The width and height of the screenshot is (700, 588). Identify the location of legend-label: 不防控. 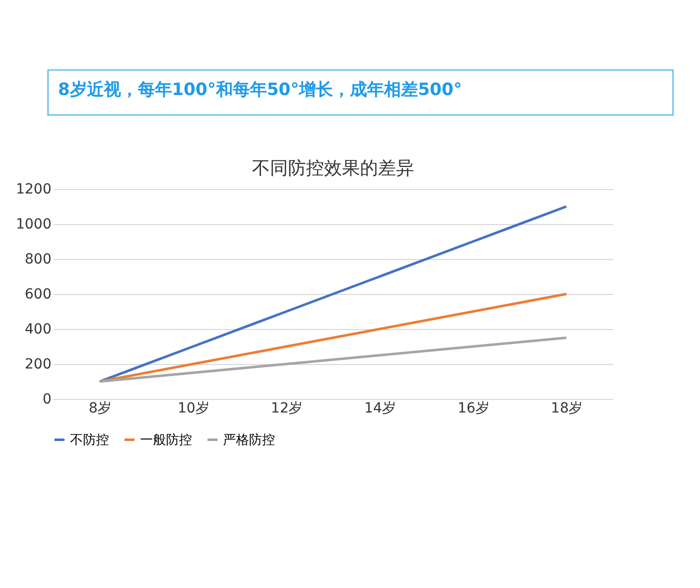
(89, 440).